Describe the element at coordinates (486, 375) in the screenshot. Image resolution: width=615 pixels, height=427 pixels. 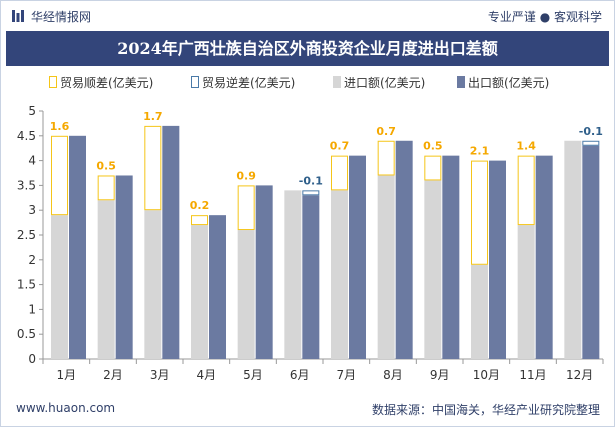
I see `x-tick-label: 10月` at that location.